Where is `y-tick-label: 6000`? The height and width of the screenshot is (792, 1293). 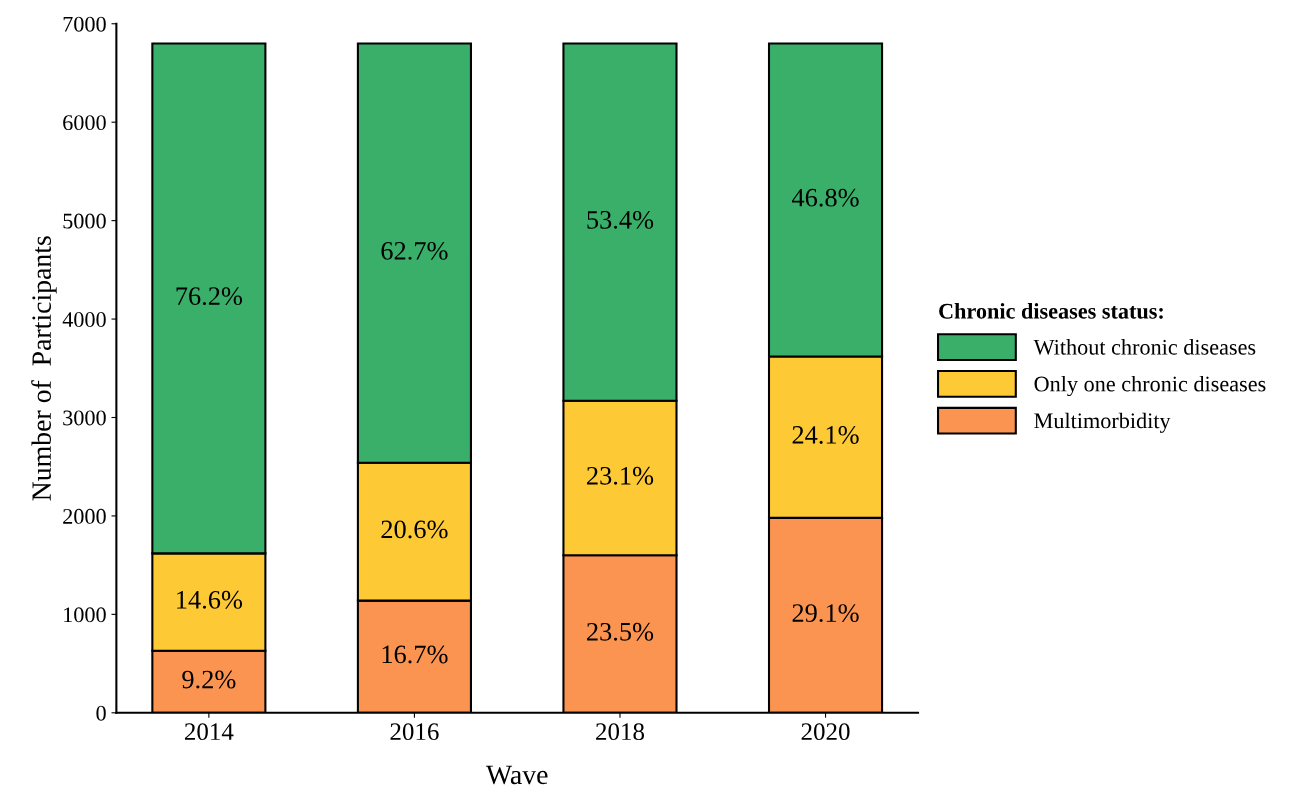
y-tick-label: 6000 is located at coordinates (84, 123).